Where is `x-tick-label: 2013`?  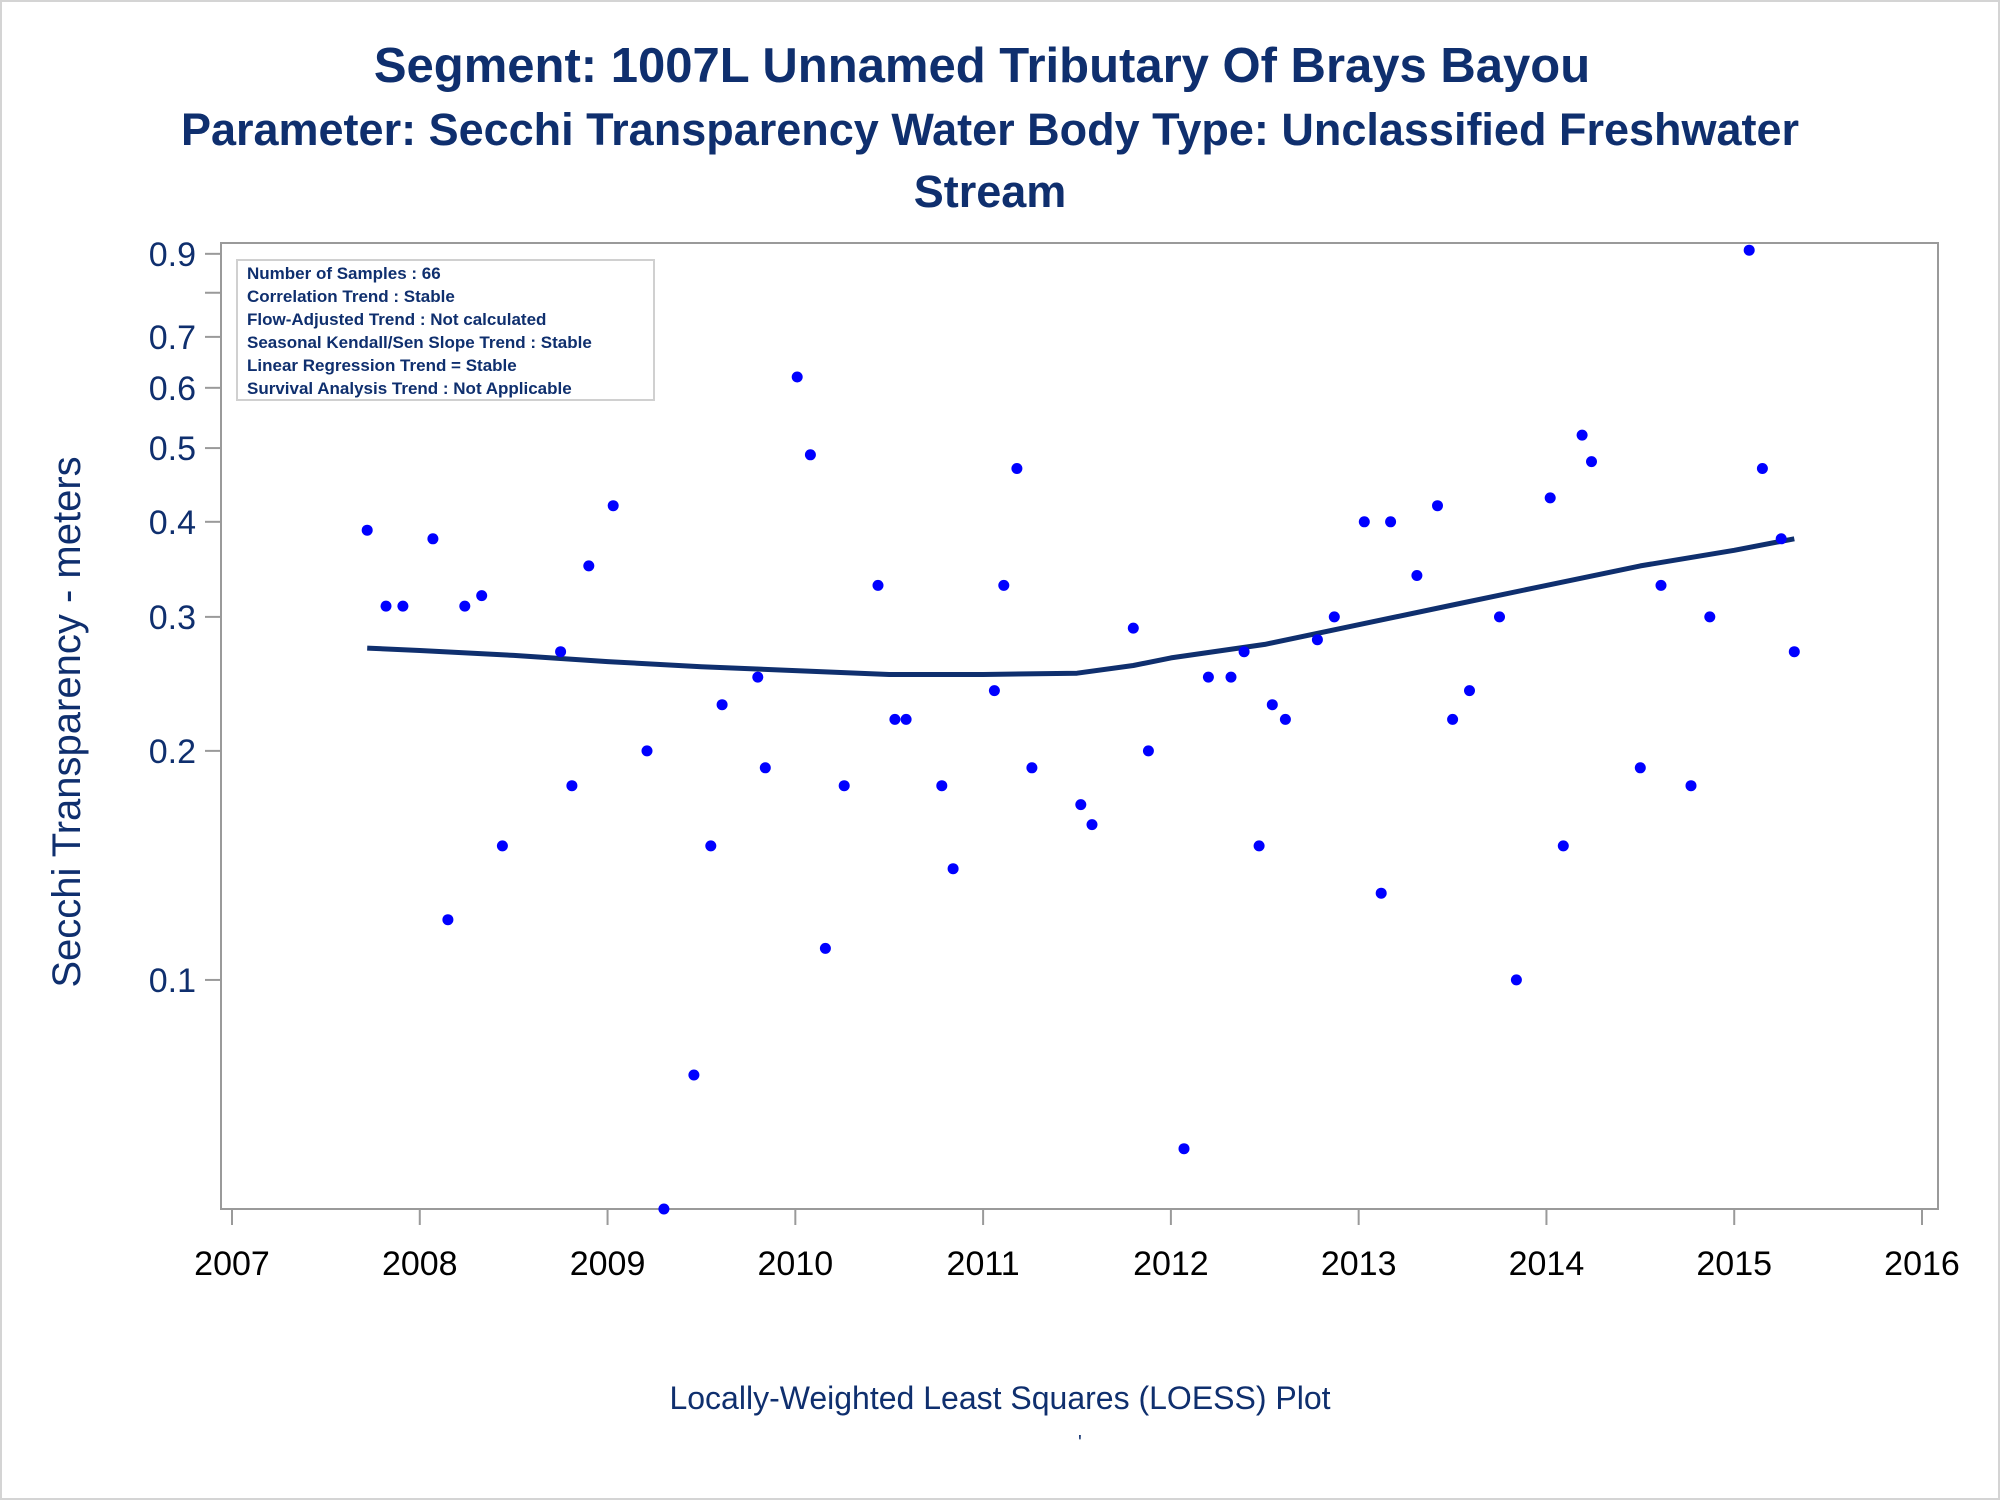
x-tick-label: 2013 is located at coordinates (1359, 1264).